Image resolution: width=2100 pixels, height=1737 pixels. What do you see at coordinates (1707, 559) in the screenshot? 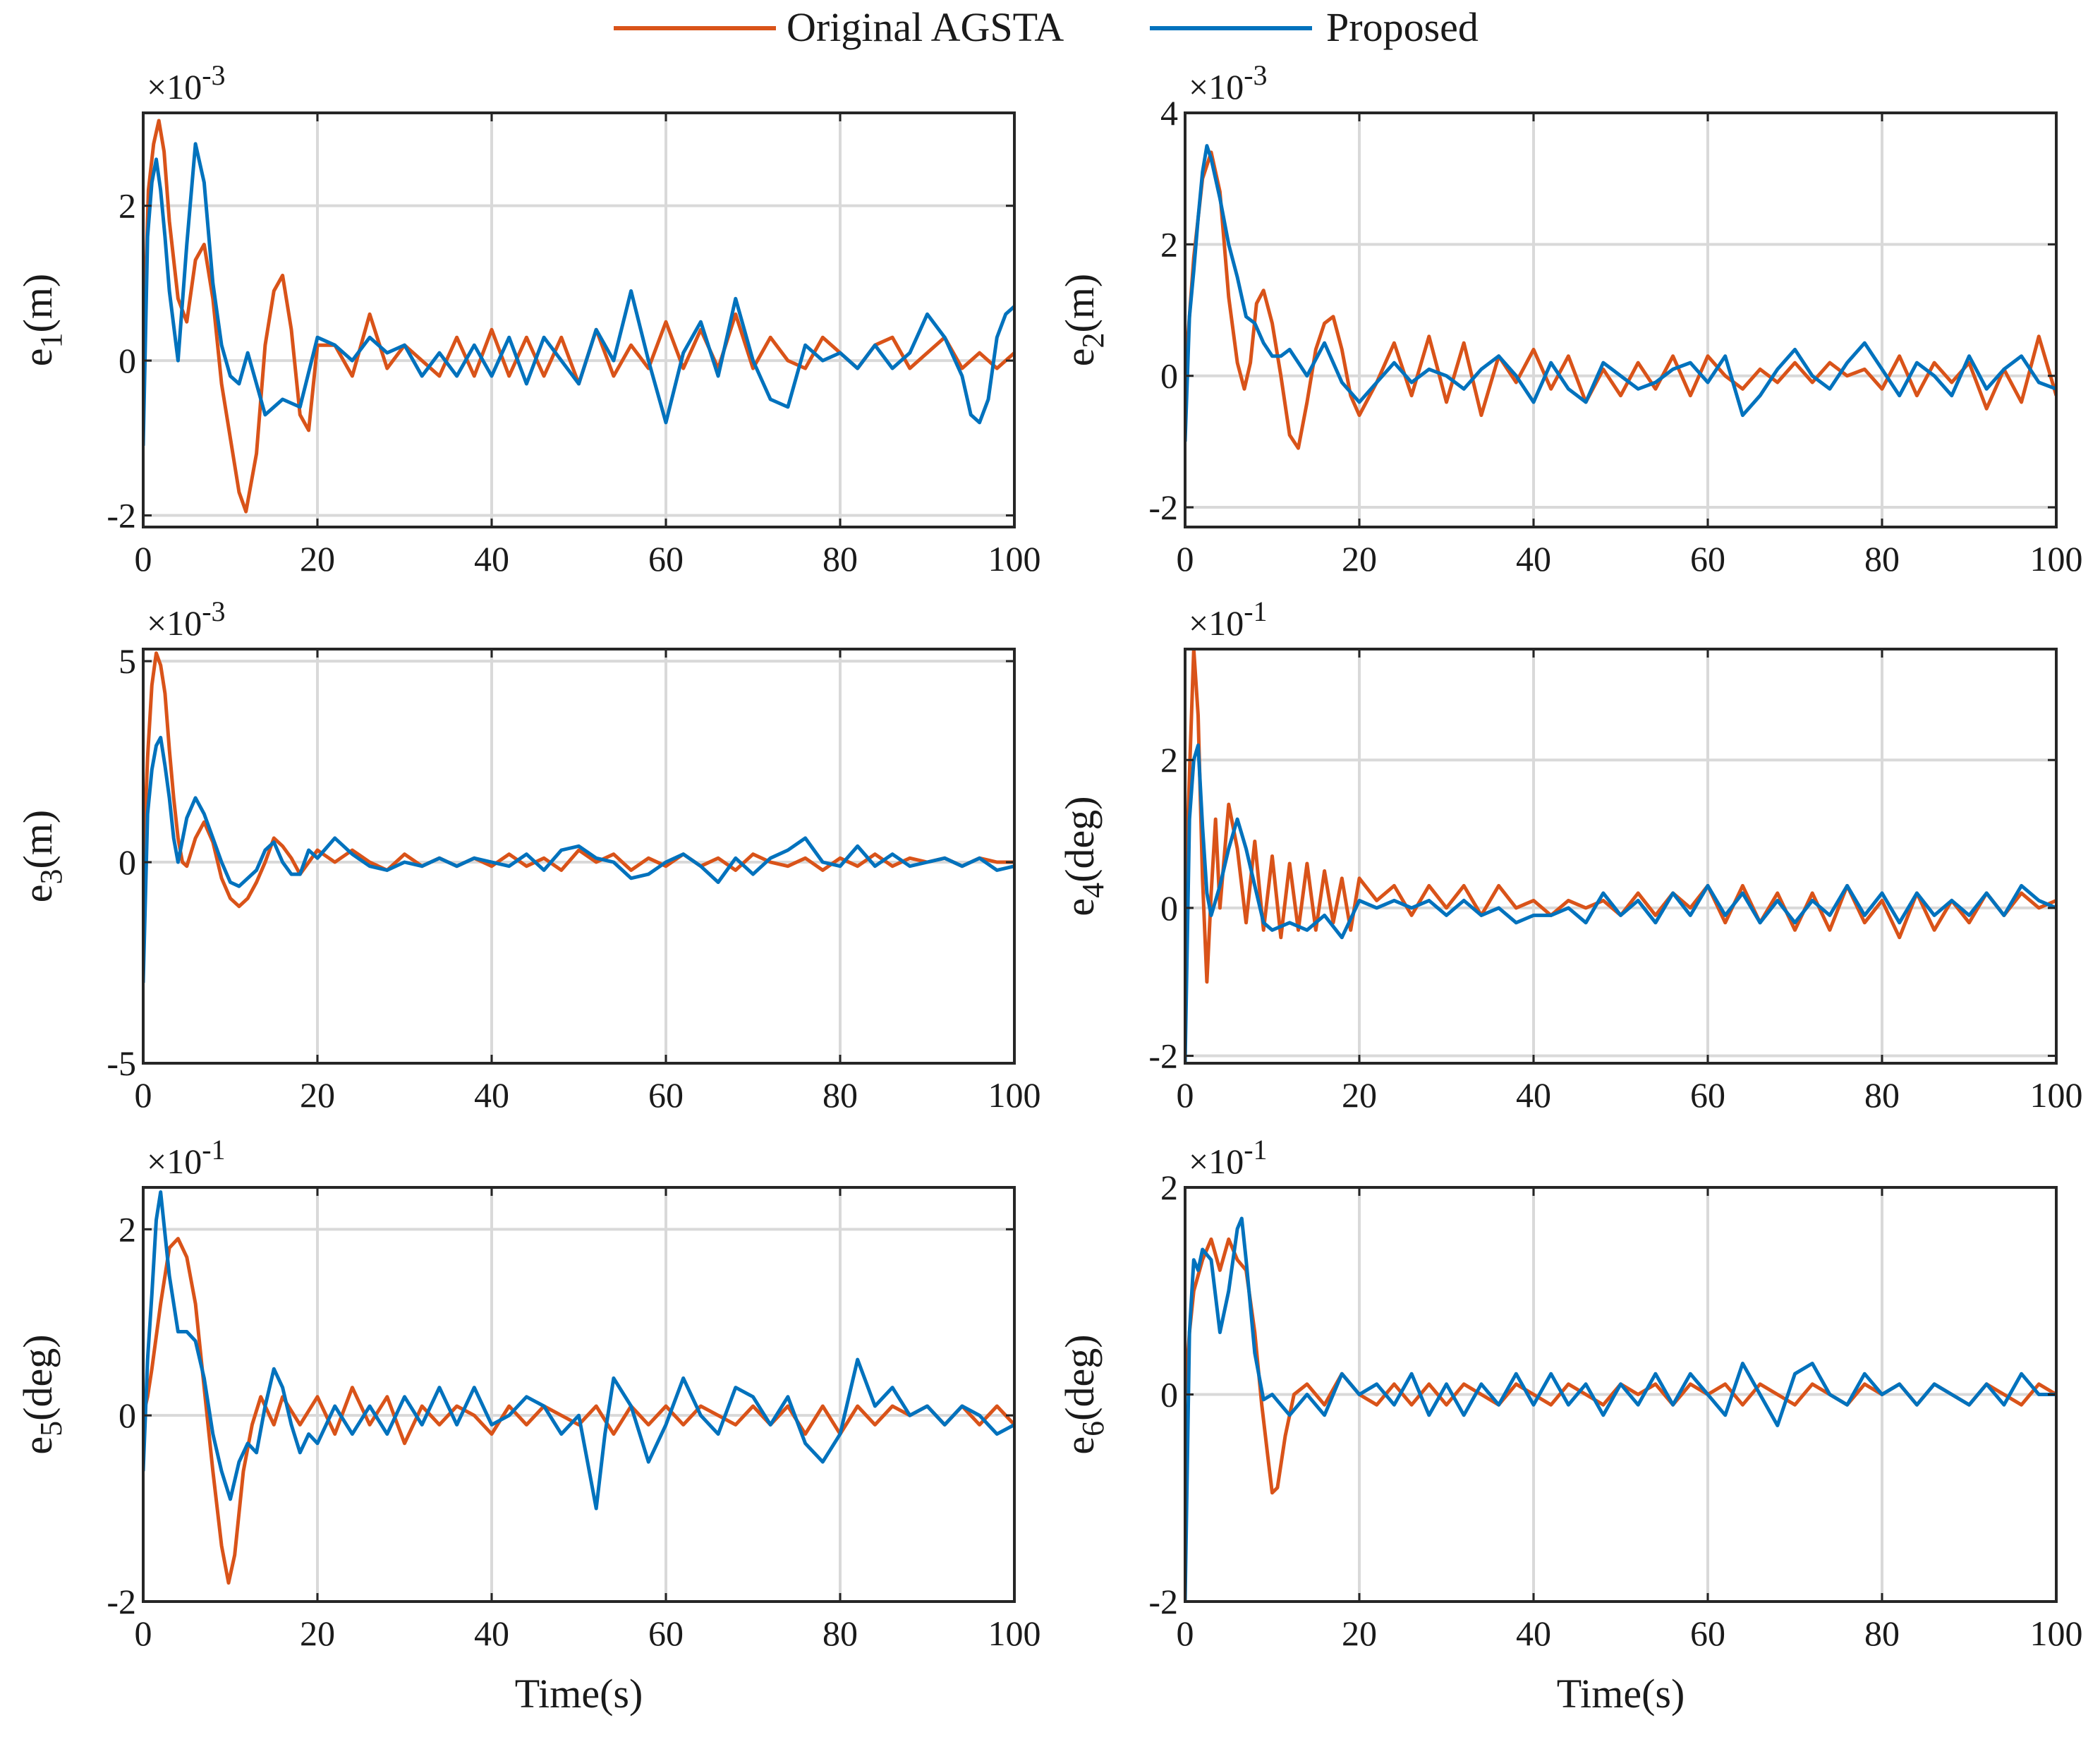
I see `e2-xtick-label-3: 60` at bounding box center [1707, 559].